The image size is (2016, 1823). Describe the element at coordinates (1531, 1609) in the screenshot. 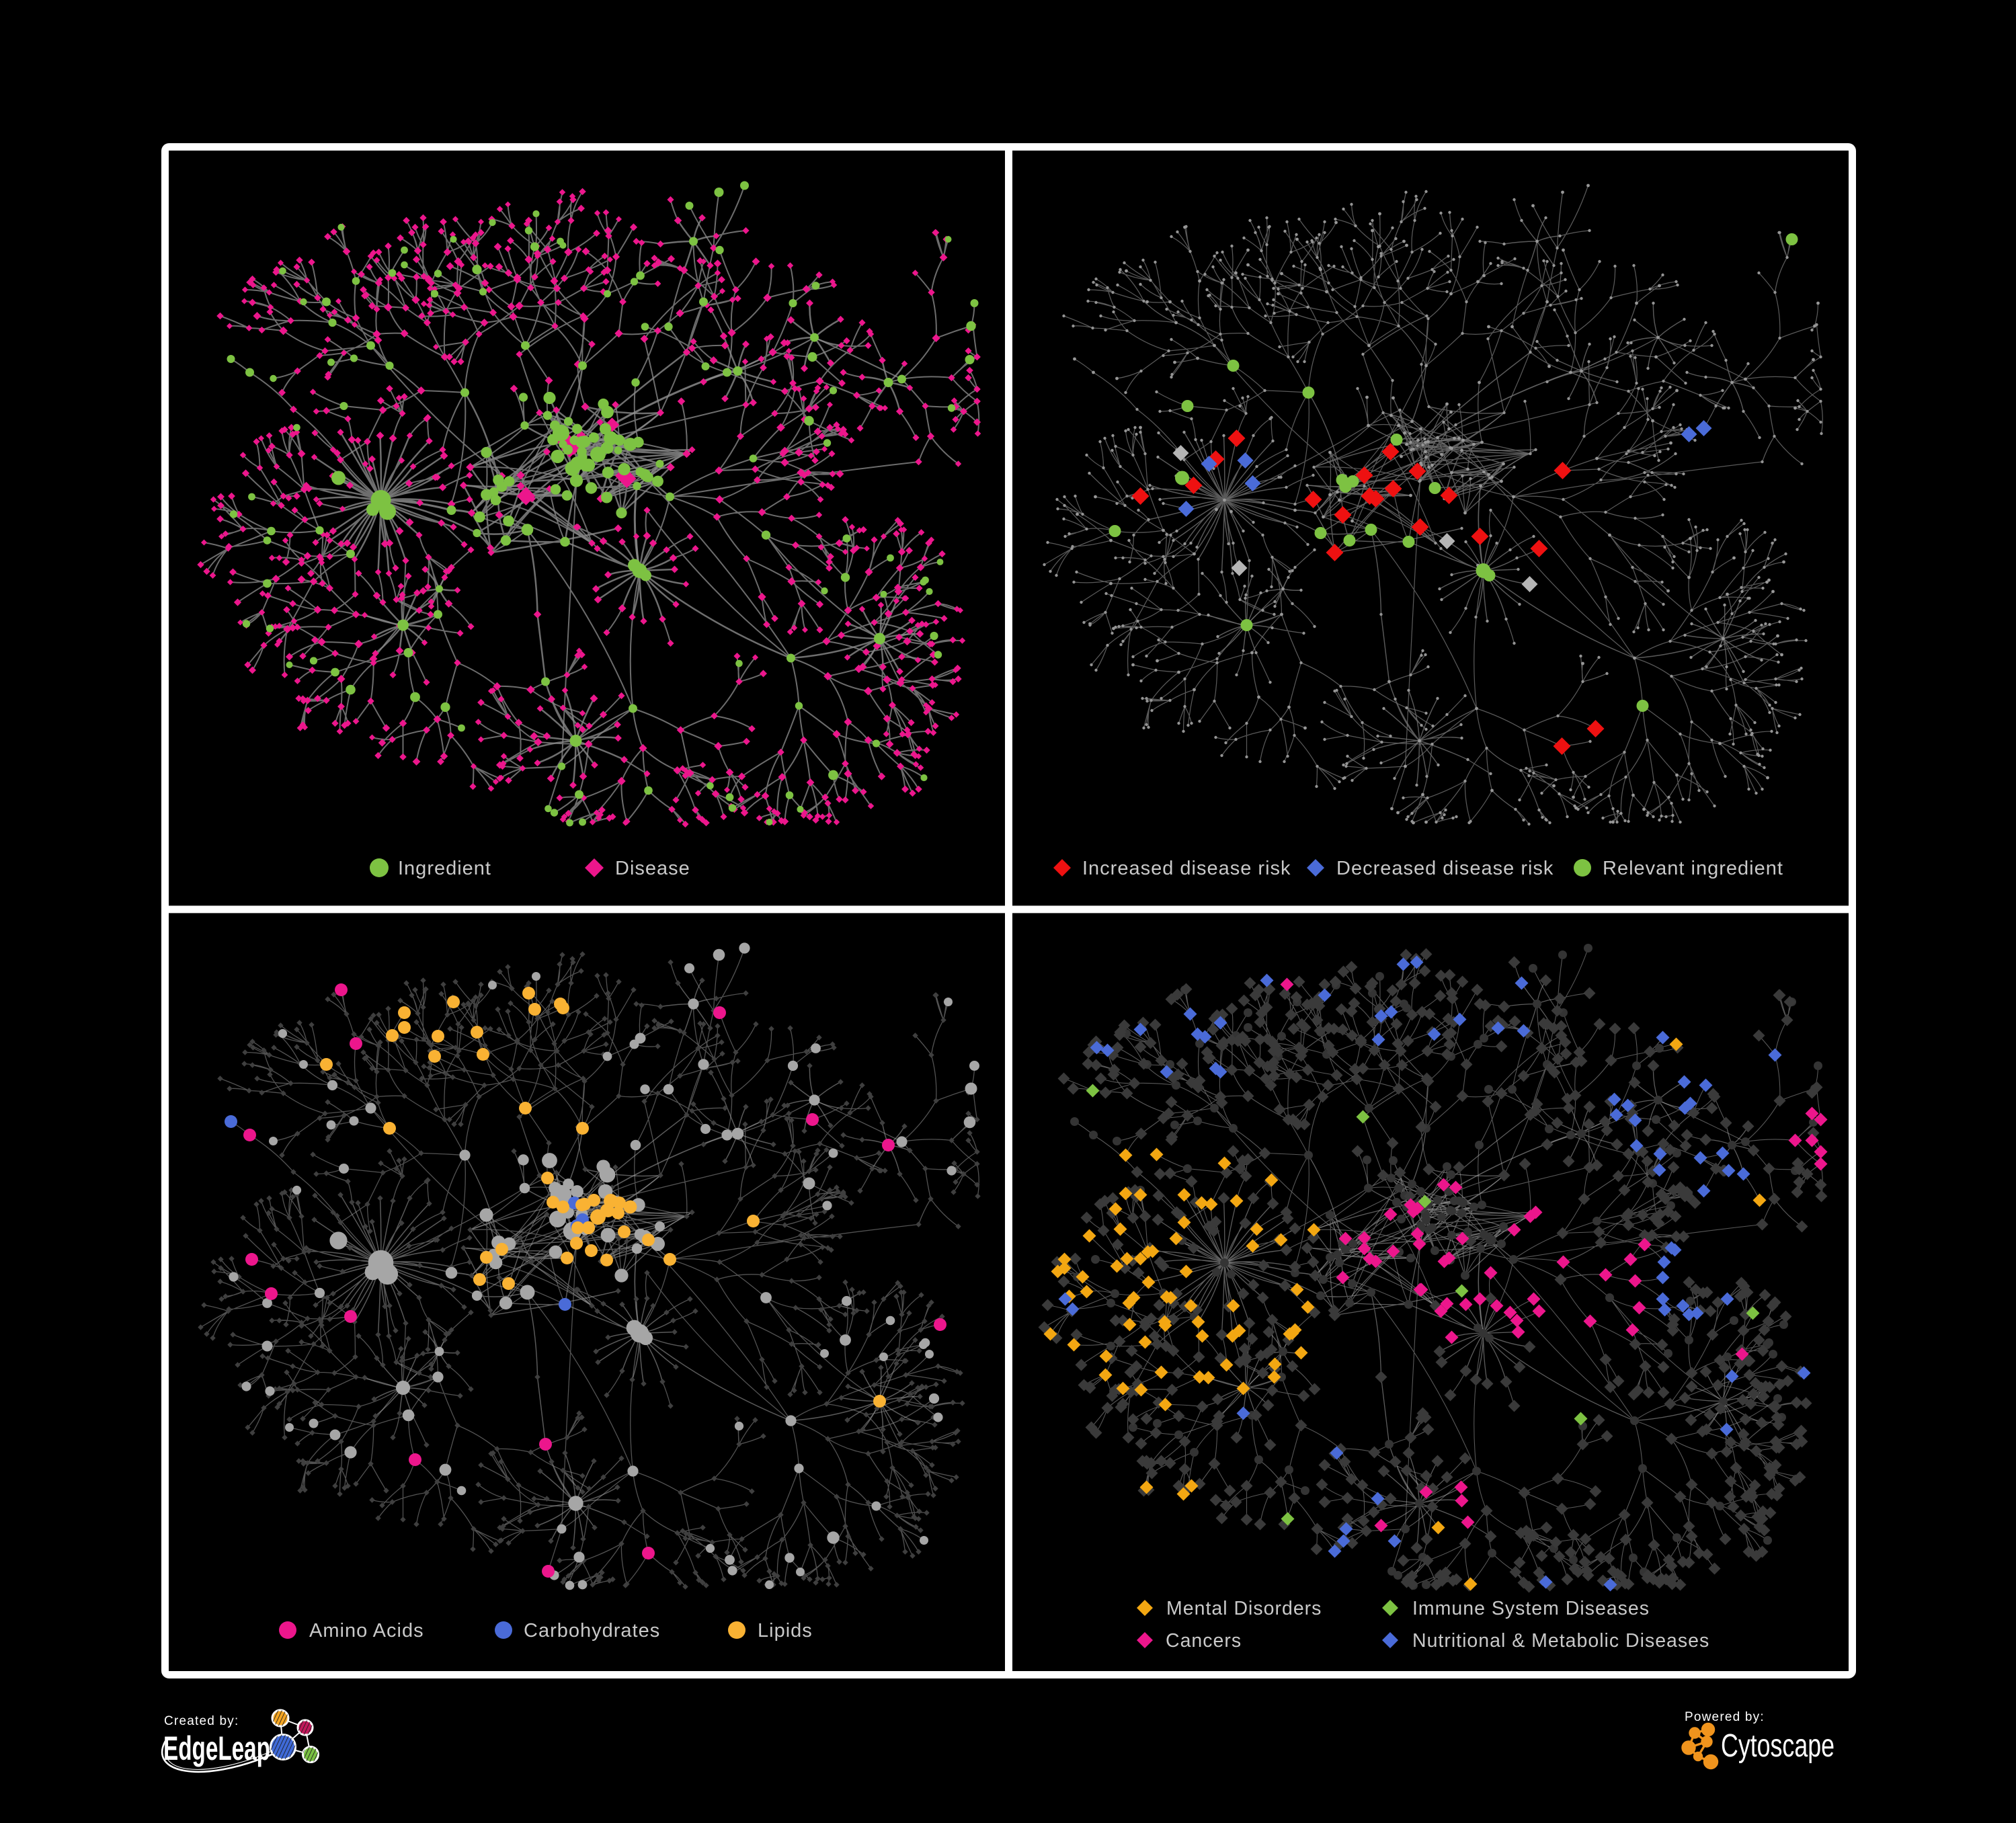

I see `svg-text: Immune System Diseases` at that location.